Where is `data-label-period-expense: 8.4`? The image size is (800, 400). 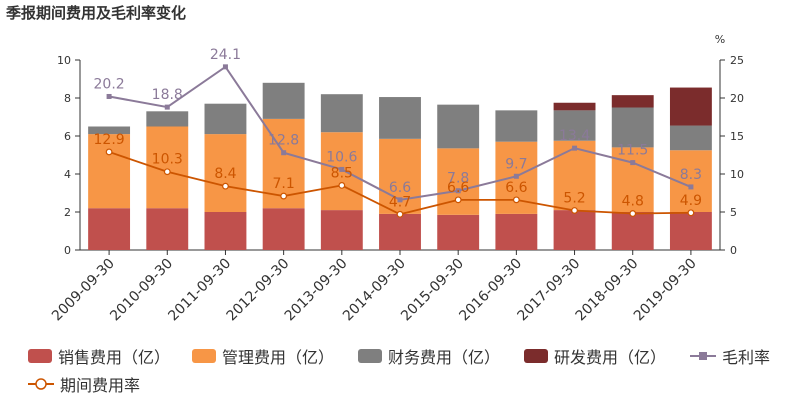
data-label-period-expense: 8.4 is located at coordinates (225, 174).